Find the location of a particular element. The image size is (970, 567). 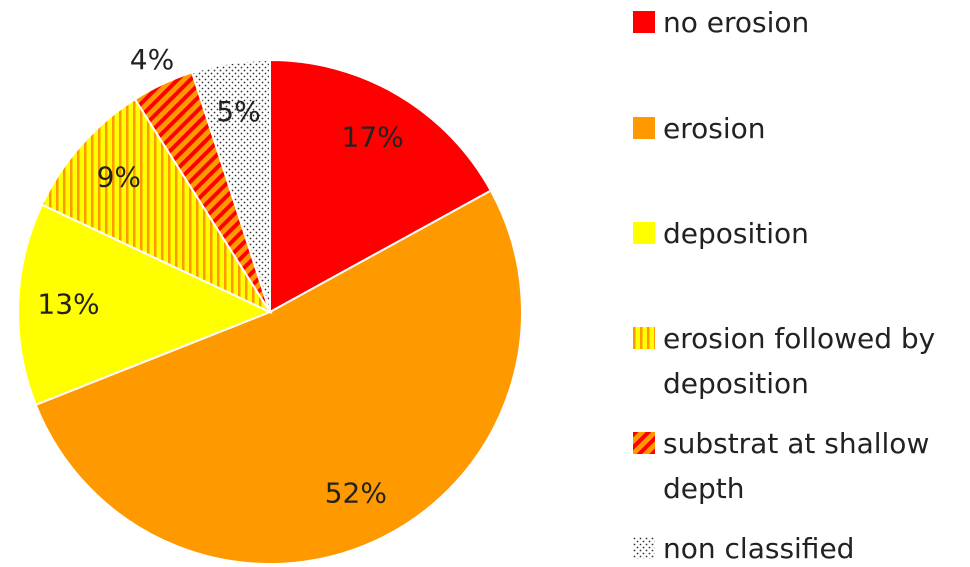

legend-item: no erosion is located at coordinates (798, 22).